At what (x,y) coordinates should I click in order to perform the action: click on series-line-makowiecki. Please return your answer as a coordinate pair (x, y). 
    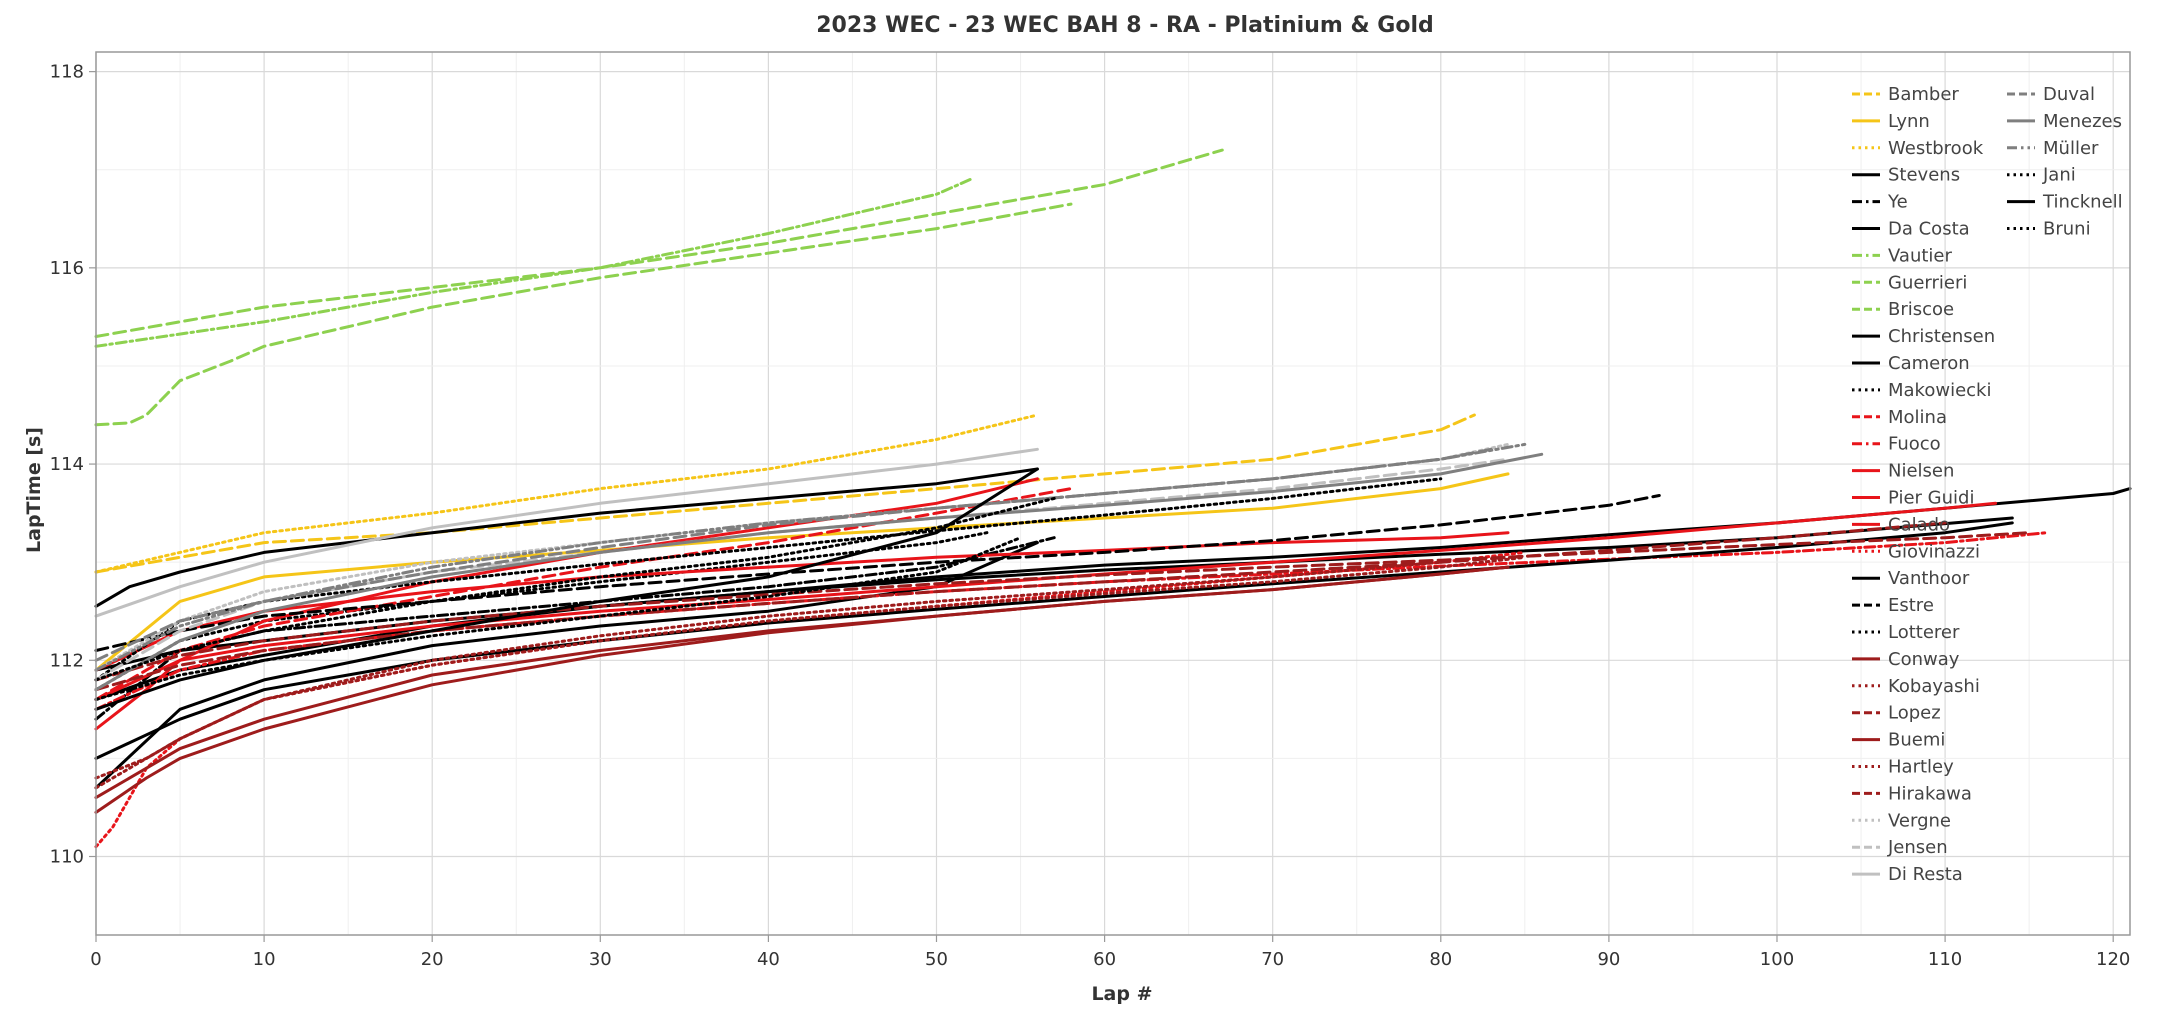
    Looking at the image, I should click on (541, 611).